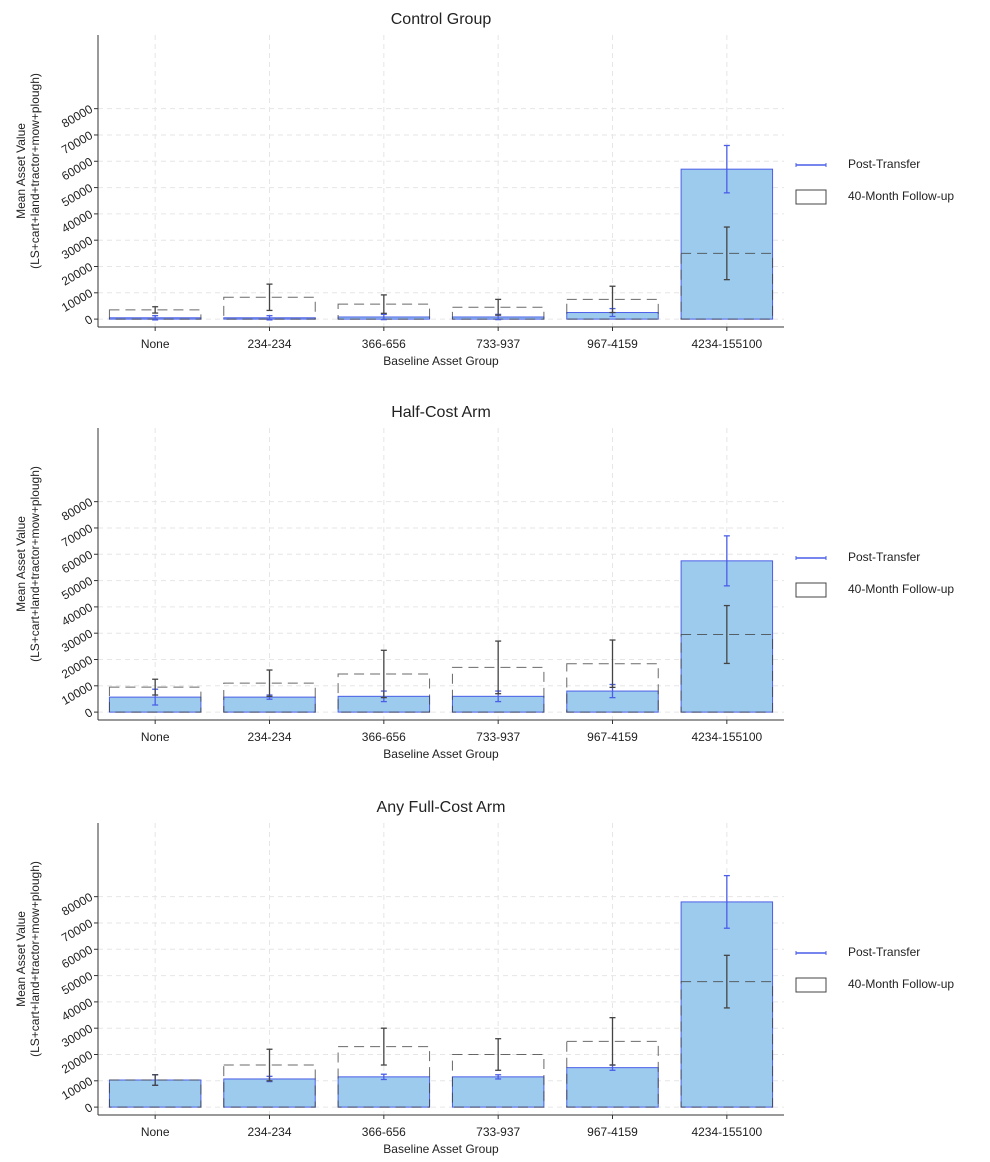  I want to click on y-tick-label: 0, so click(88, 713).